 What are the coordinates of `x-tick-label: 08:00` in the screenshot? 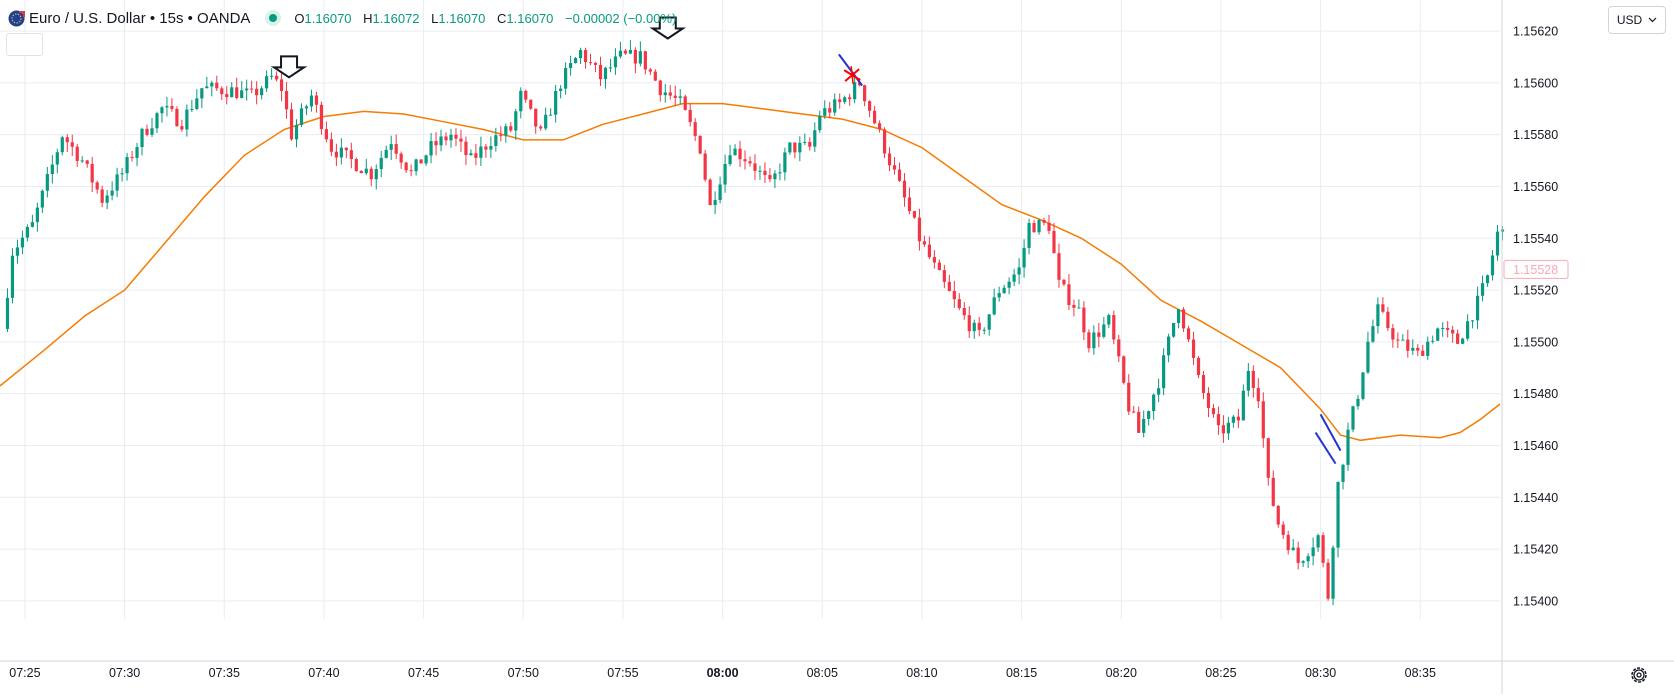 It's located at (723, 673).